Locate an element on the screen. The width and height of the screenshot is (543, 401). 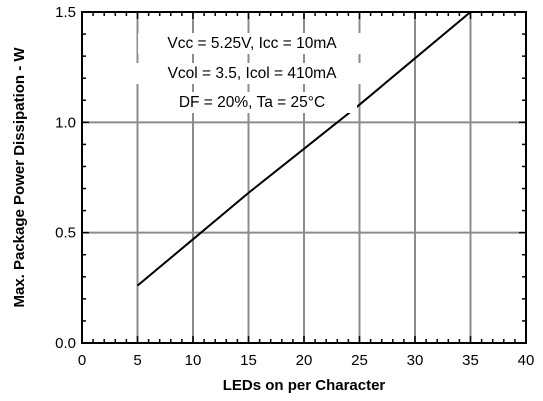
annotation-line: DF = 20%, Ta = 25°C is located at coordinates (252, 102).